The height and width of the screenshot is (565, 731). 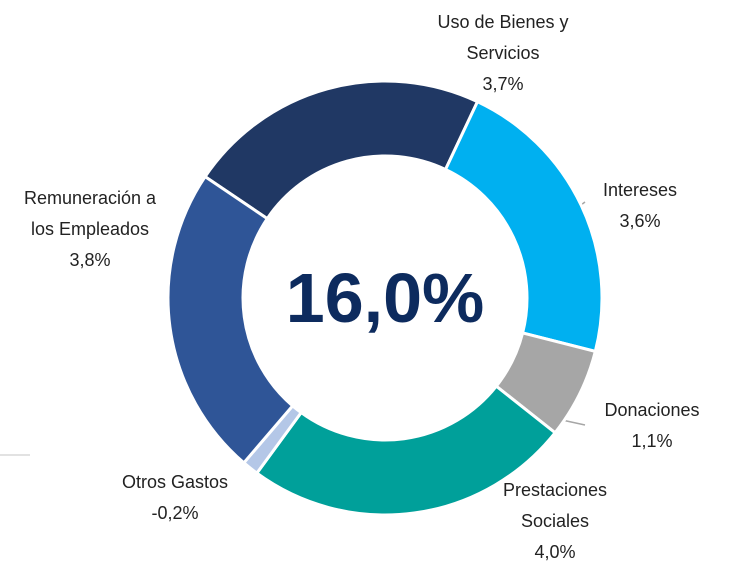 What do you see at coordinates (640, 206) in the screenshot?
I see `slice-label: Intereses 3,6%` at bounding box center [640, 206].